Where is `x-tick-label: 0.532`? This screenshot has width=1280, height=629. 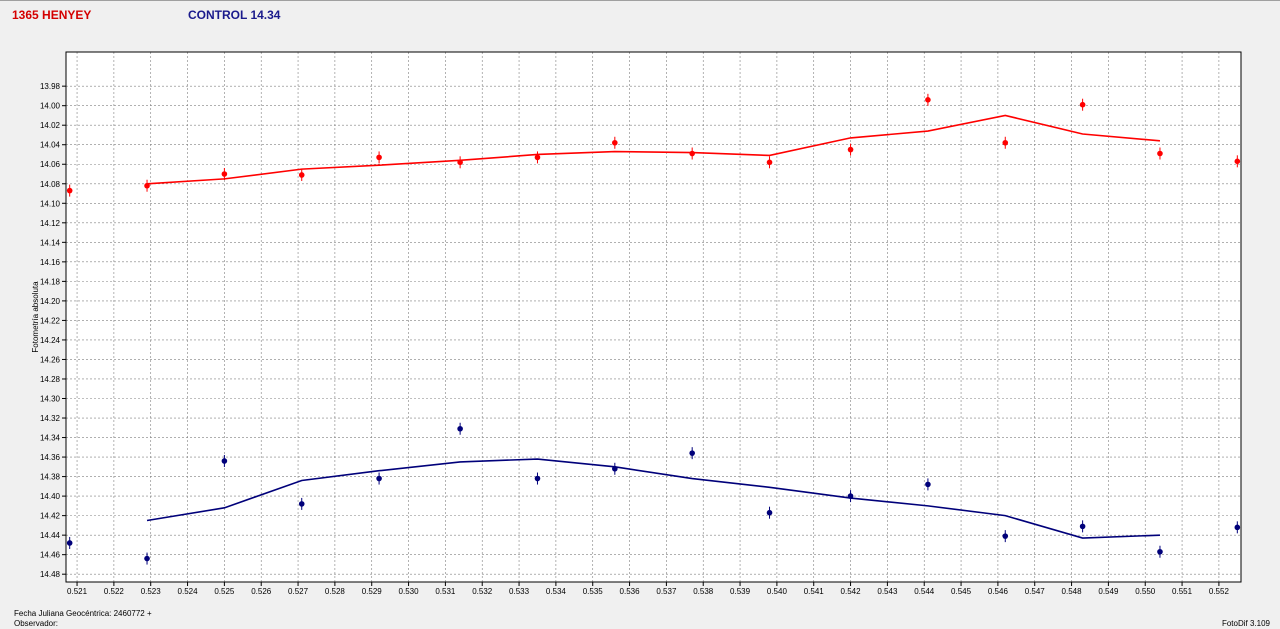 x-tick-label: 0.532 is located at coordinates (482, 591).